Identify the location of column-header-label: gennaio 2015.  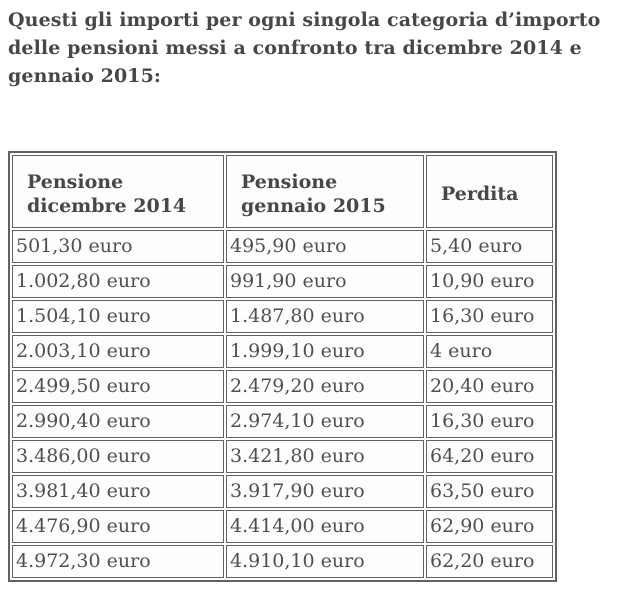
(313, 206).